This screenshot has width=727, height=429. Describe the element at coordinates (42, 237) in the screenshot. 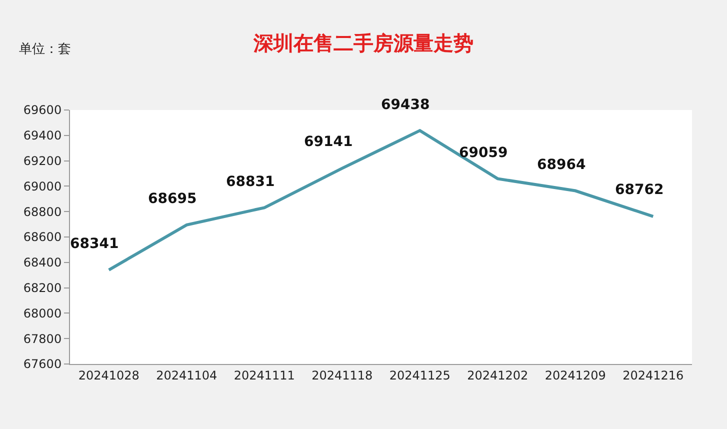

I see `y-tick-label: 68600` at that location.